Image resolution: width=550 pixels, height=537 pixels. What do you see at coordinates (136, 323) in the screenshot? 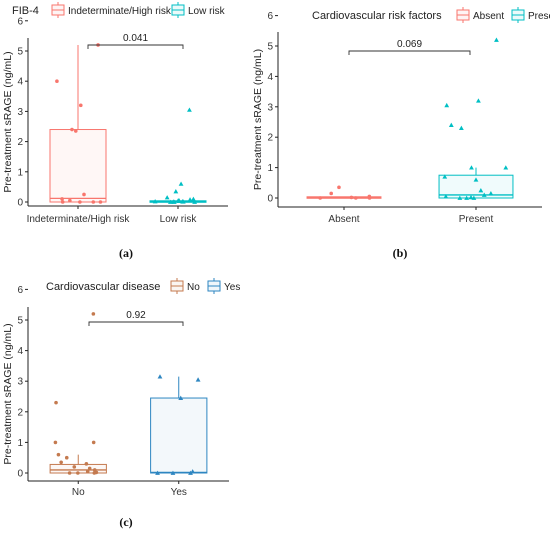
I see `bracket-line` at bounding box center [136, 323].